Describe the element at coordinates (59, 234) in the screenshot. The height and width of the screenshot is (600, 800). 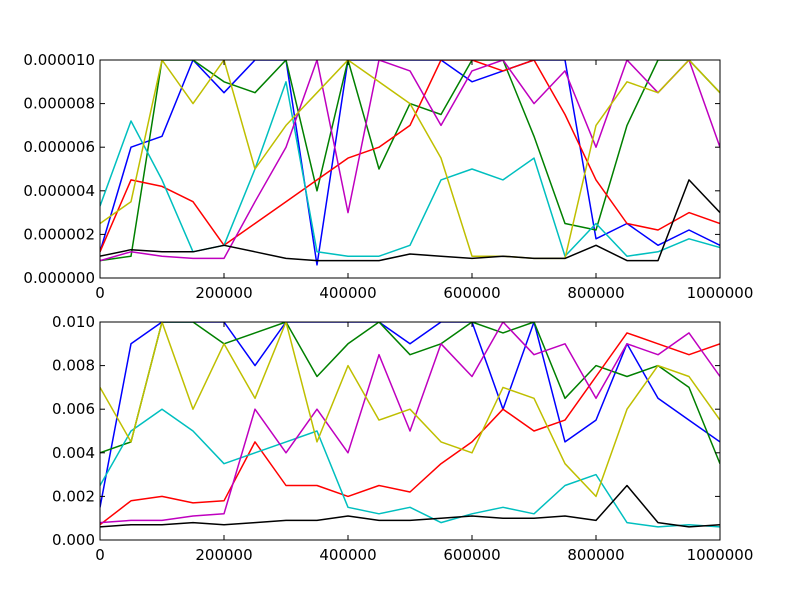
I see `y-tick-label: 0.000002` at that location.